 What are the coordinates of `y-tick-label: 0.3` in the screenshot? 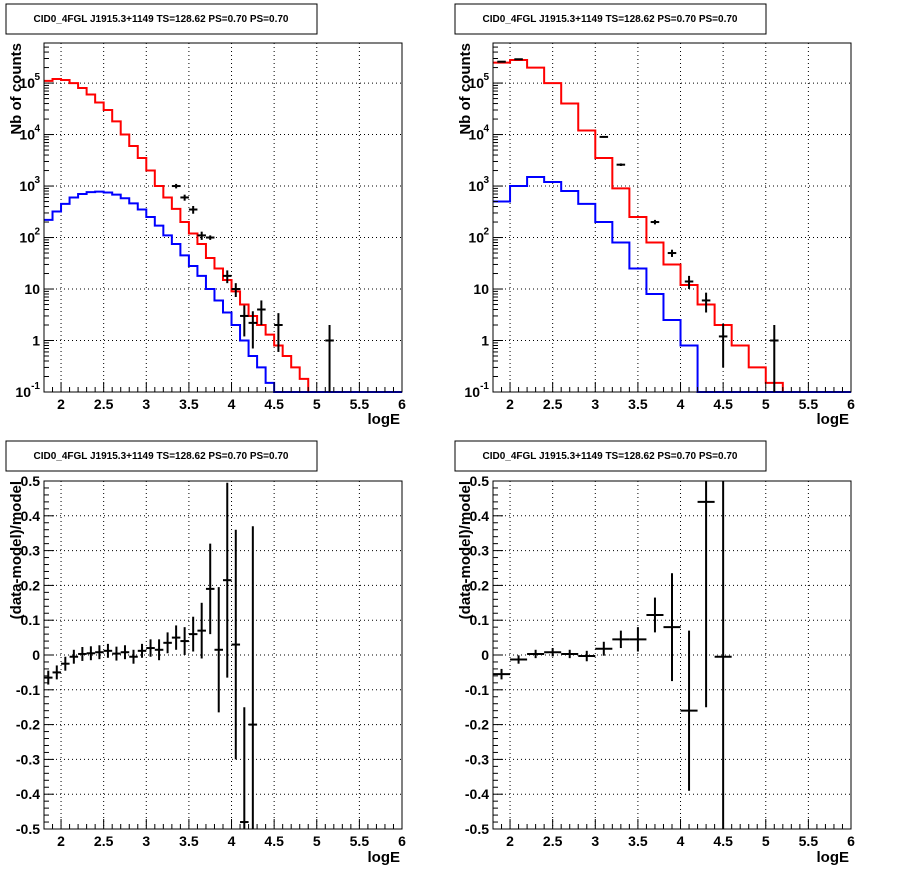 It's located at (480, 551).